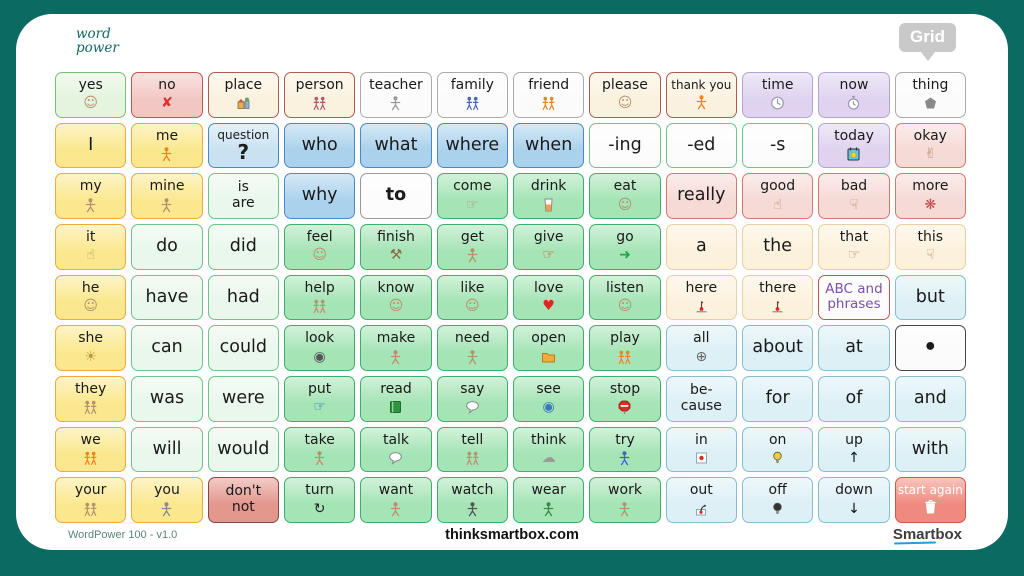 The image size is (1024, 576). What do you see at coordinates (625, 348) in the screenshot?
I see `cell-play: play` at bounding box center [625, 348].